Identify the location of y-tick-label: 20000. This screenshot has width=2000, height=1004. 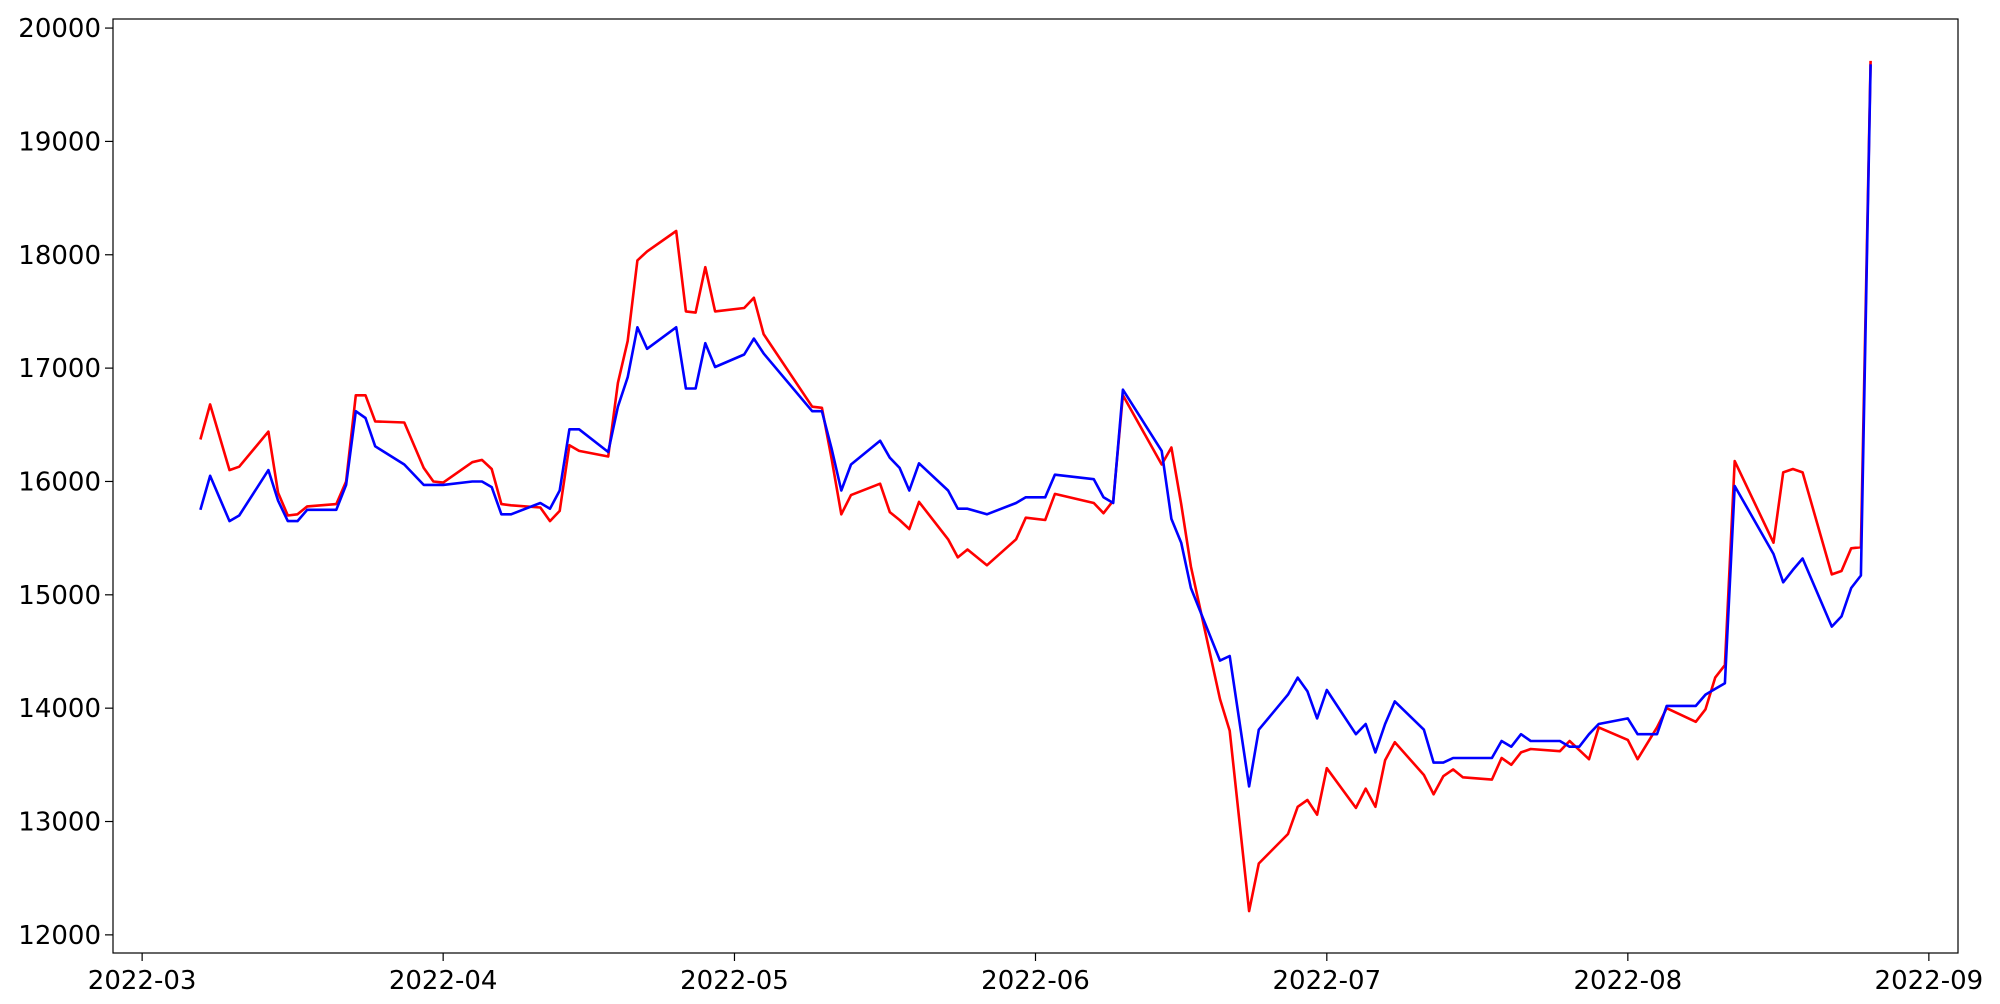
(59, 29).